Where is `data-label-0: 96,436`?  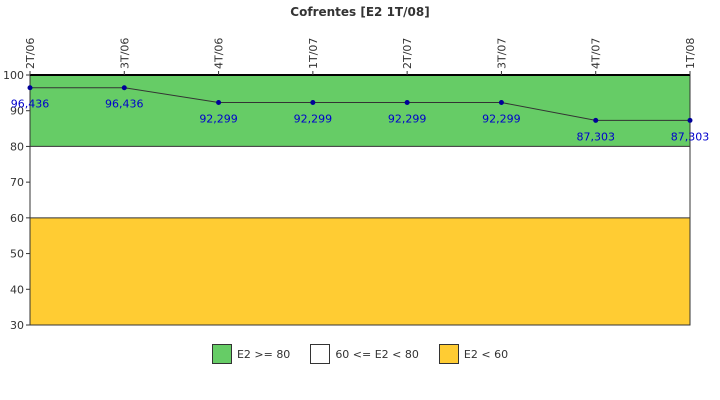 data-label-0: 96,436 is located at coordinates (30, 104).